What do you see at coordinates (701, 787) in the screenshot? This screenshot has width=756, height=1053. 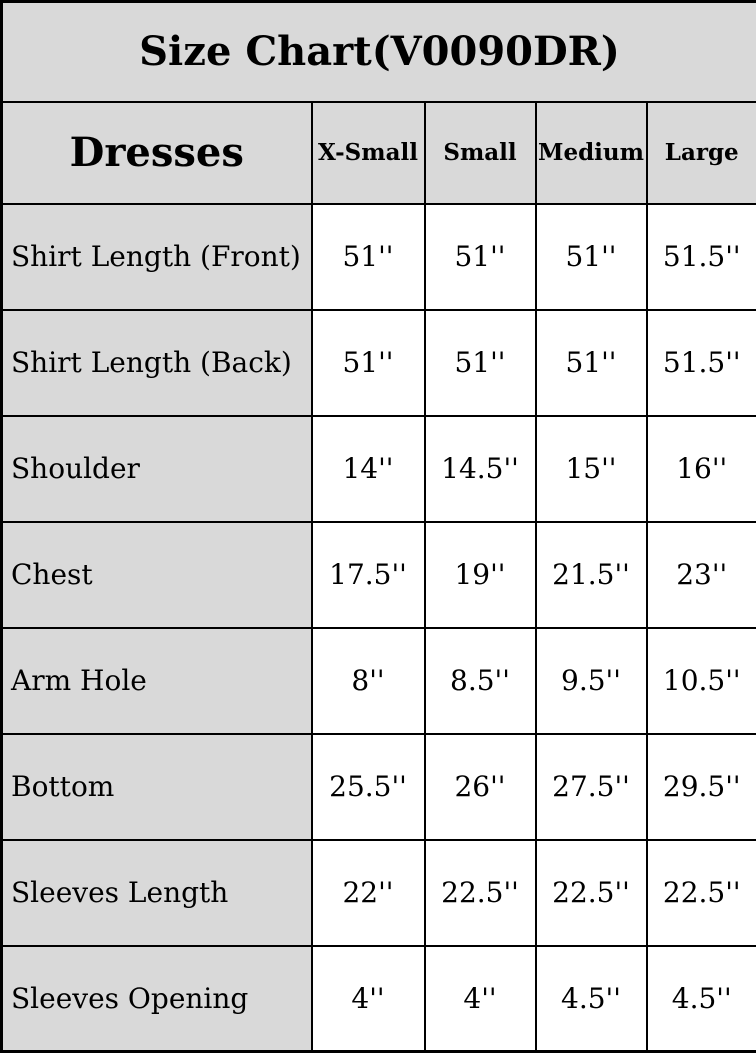 I see `value-cell: 29.5''` at bounding box center [701, 787].